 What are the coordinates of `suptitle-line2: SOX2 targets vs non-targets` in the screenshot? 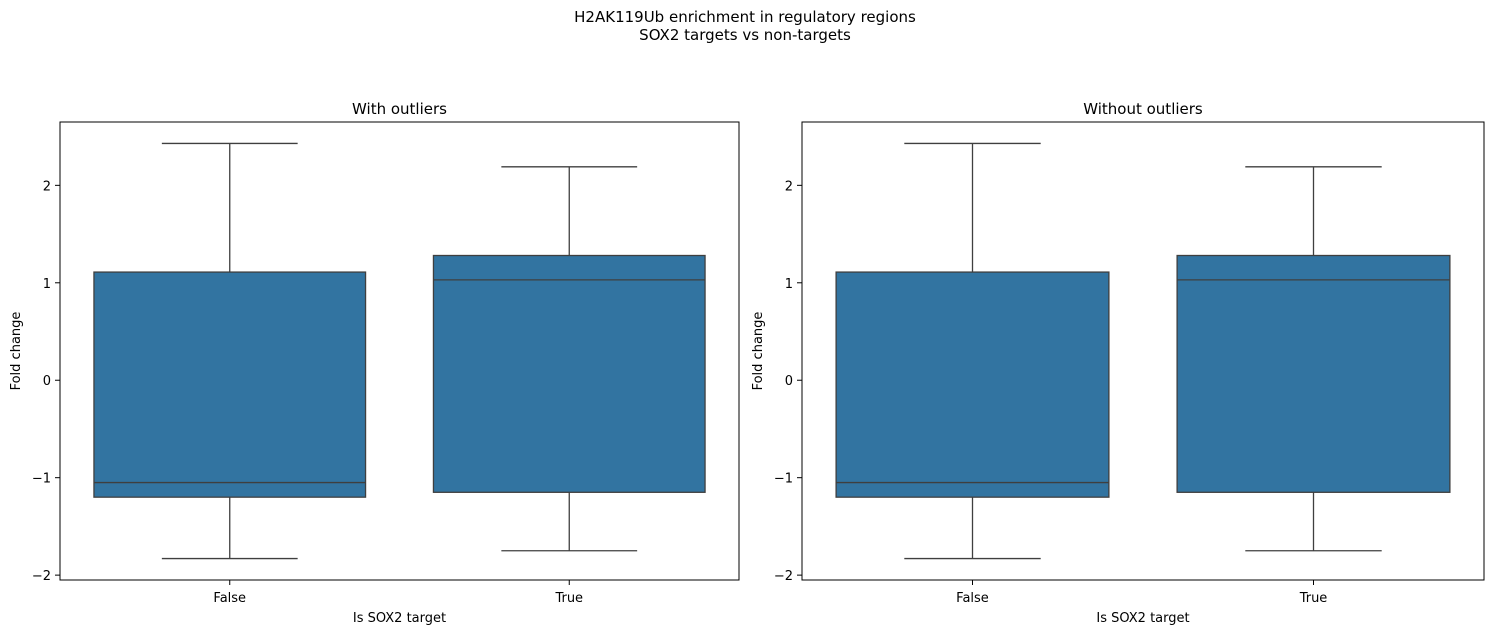 It's located at (745, 35).